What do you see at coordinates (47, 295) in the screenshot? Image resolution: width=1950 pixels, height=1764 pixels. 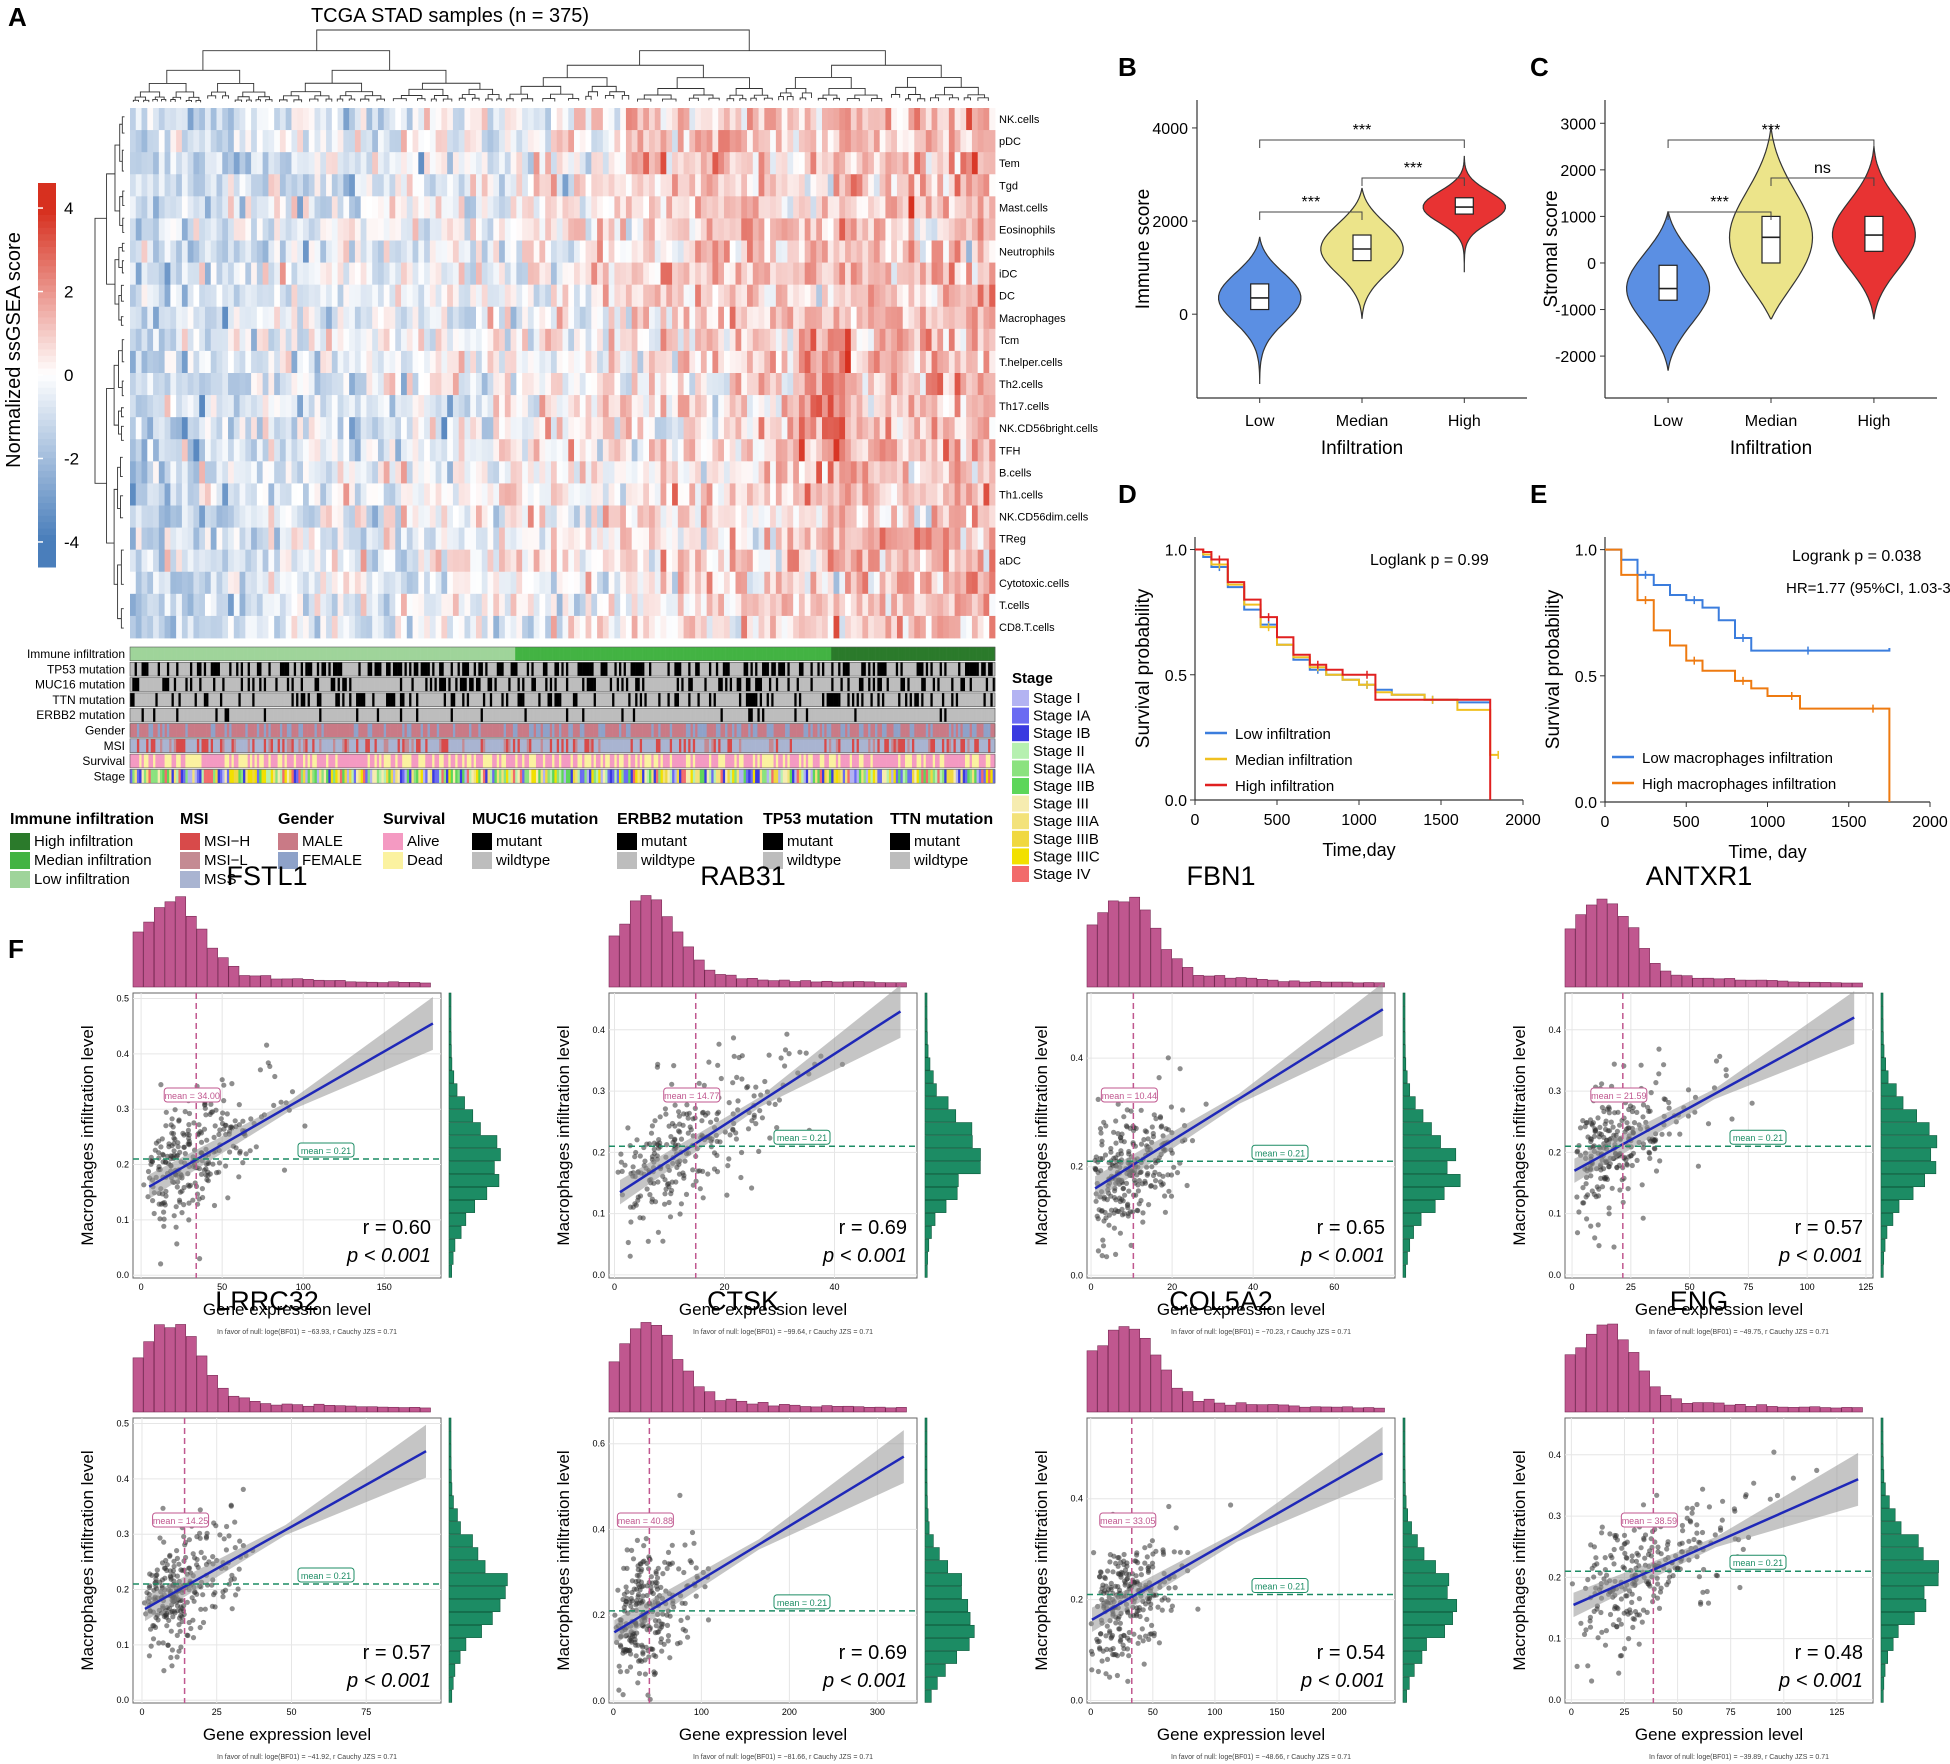 I see `colorbar-step` at bounding box center [47, 295].